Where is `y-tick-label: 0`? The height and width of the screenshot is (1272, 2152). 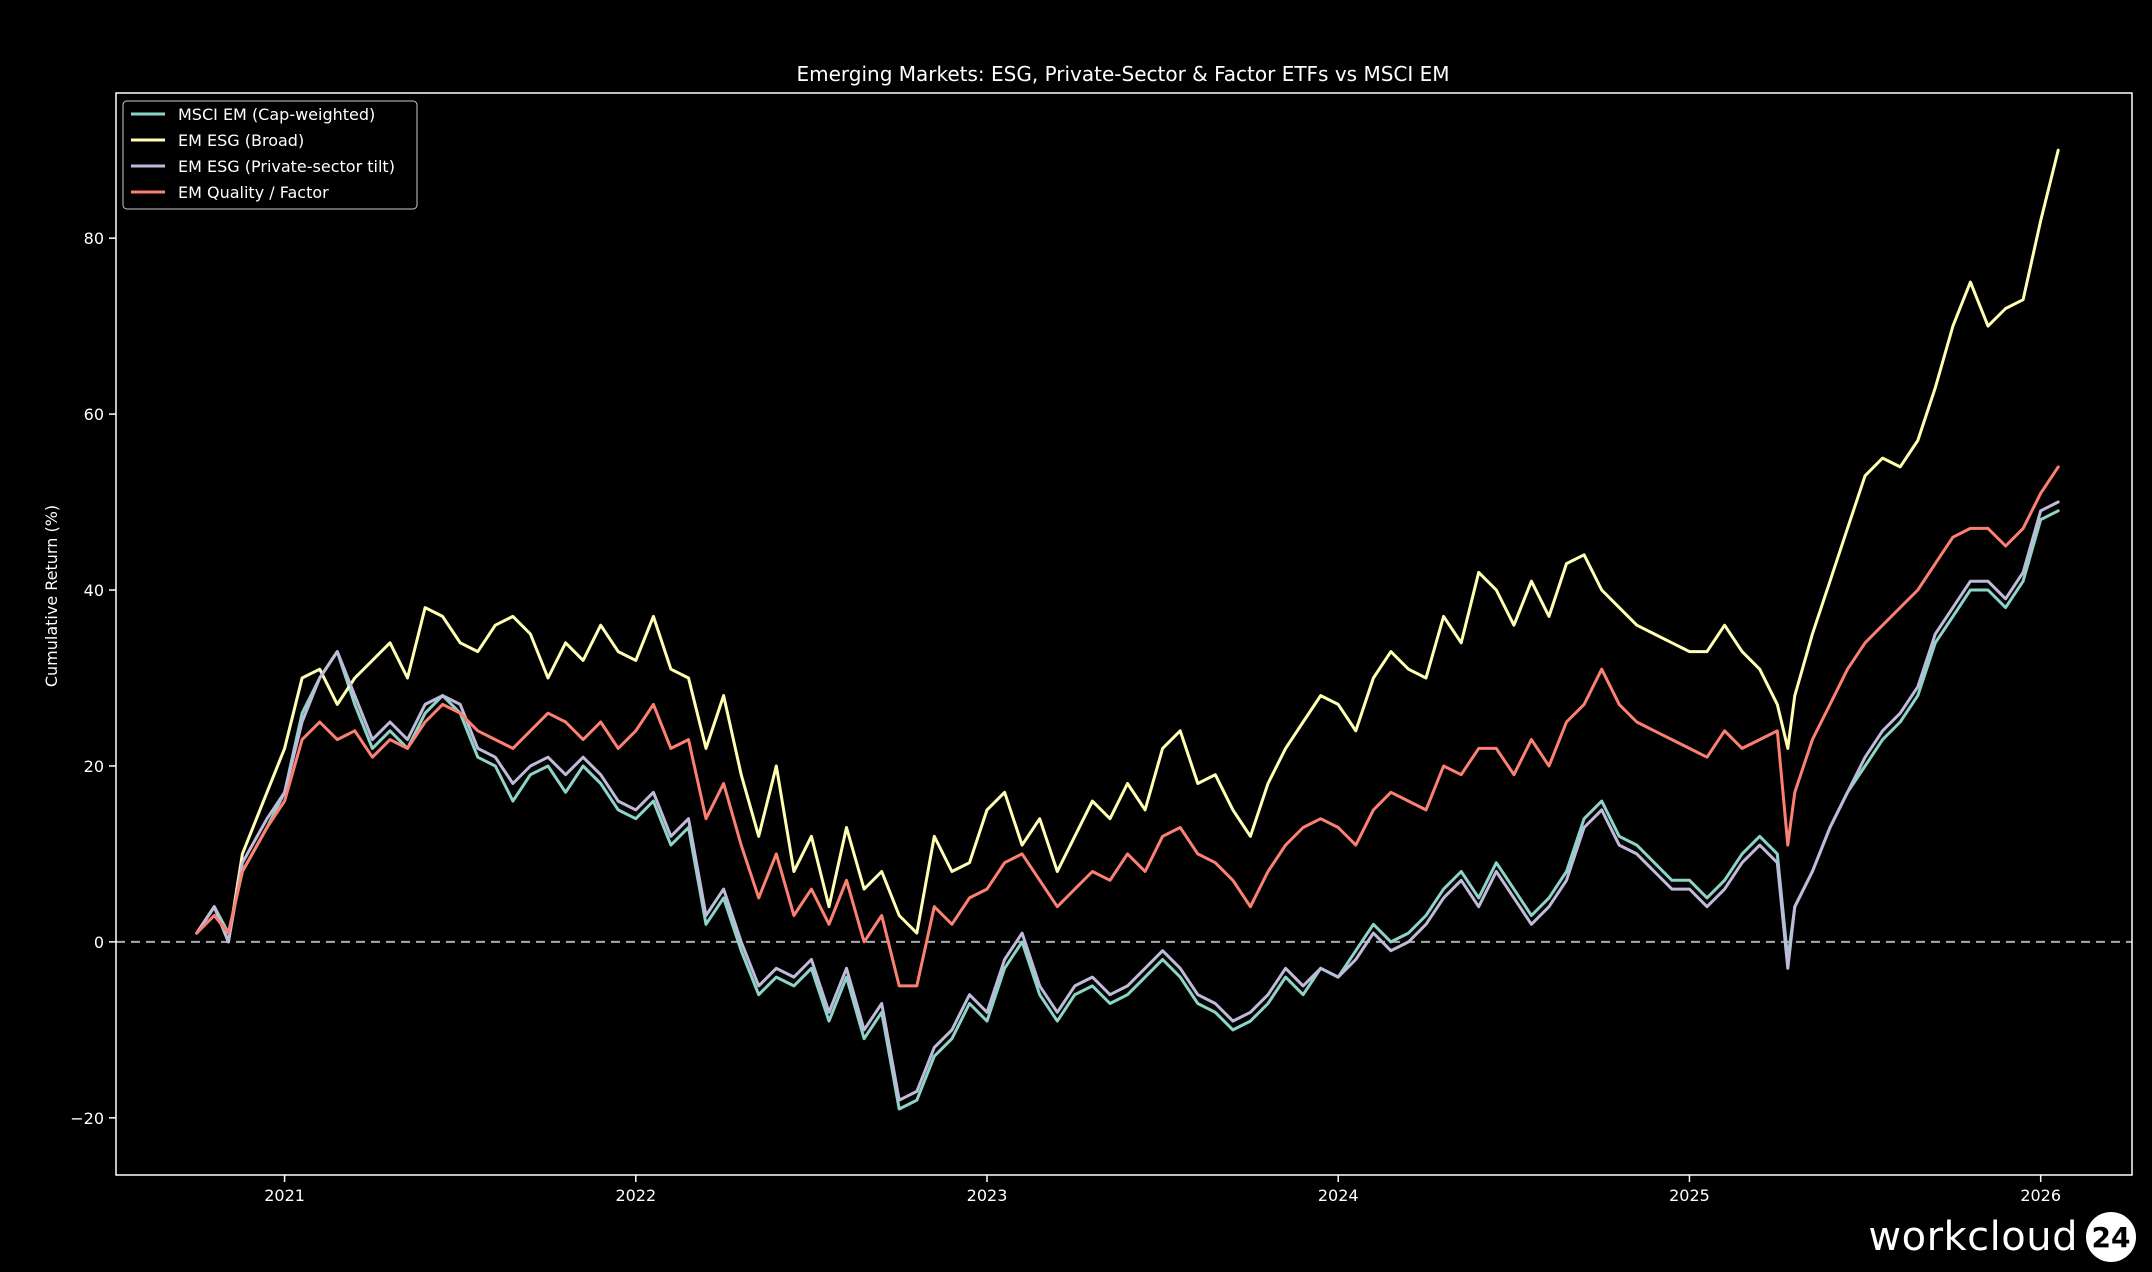 y-tick-label: 0 is located at coordinates (99, 942).